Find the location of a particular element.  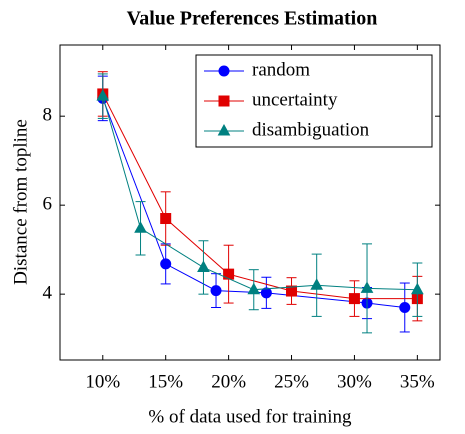

chart-title: Value Preferences Estimation is located at coordinates (252, 19).